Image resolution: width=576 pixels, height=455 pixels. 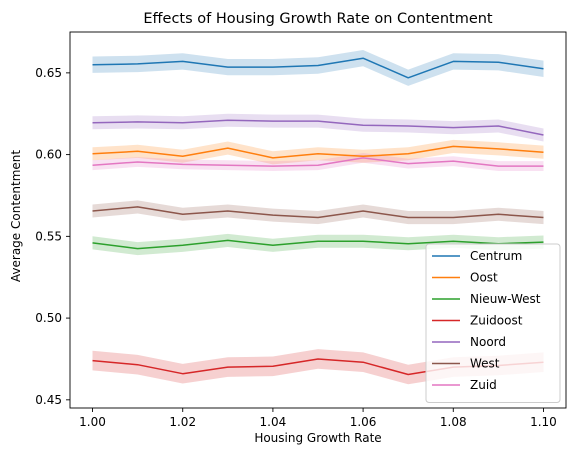 What do you see at coordinates (182, 422) in the screenshot?
I see `x-tick-label: 1.02` at bounding box center [182, 422].